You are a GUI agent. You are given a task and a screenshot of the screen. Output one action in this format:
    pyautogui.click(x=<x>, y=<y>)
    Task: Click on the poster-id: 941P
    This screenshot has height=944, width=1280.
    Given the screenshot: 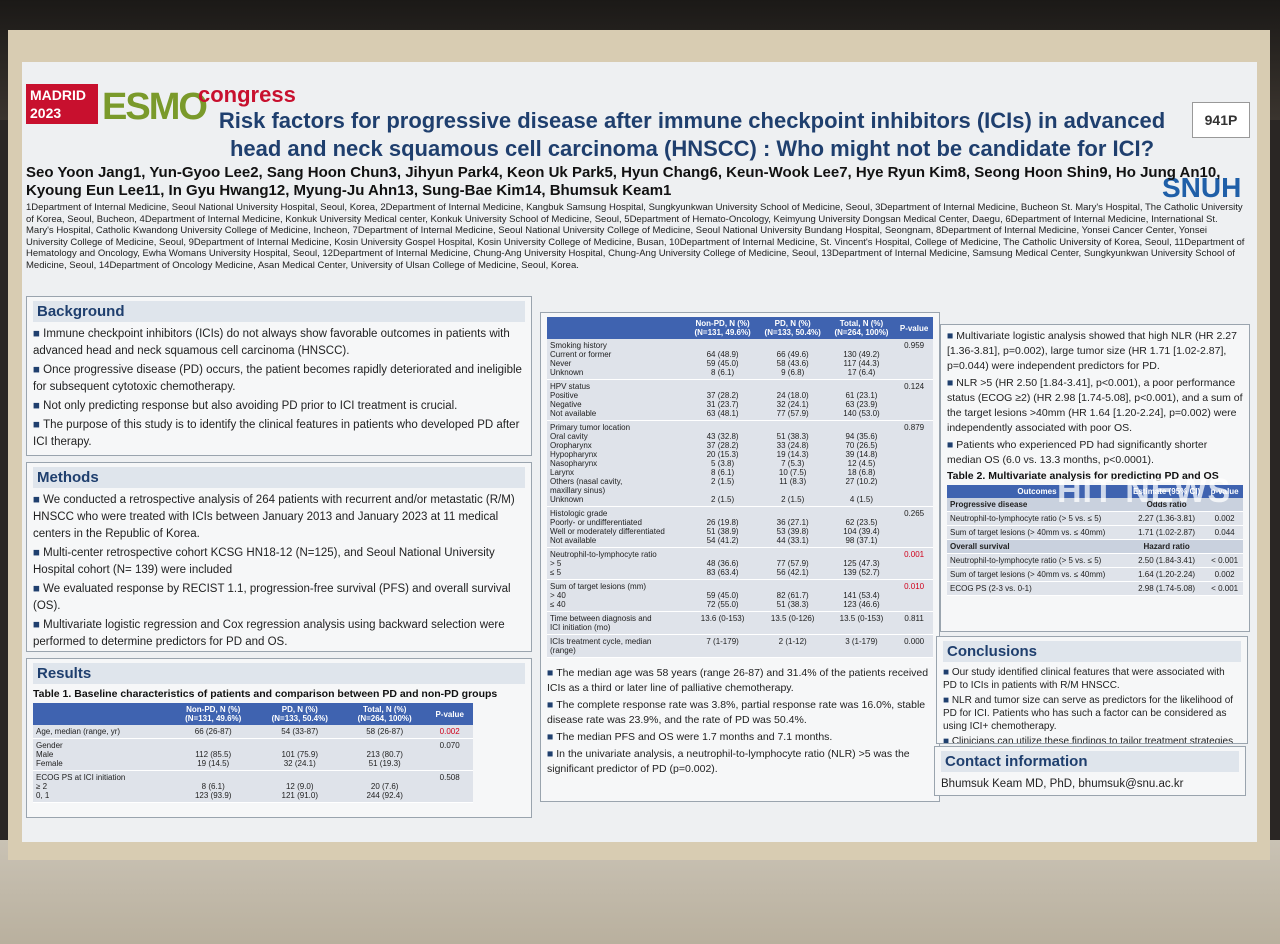 What is the action you would take?
    pyautogui.click(x=1221, y=120)
    